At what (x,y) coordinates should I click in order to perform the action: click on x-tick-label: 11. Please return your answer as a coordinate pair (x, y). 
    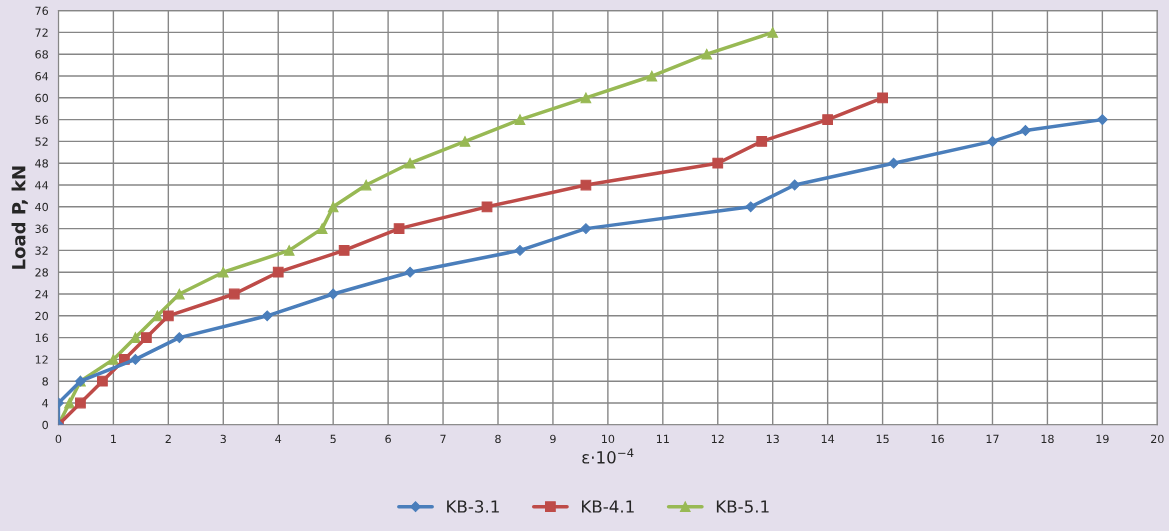
    Looking at the image, I should click on (662, 438).